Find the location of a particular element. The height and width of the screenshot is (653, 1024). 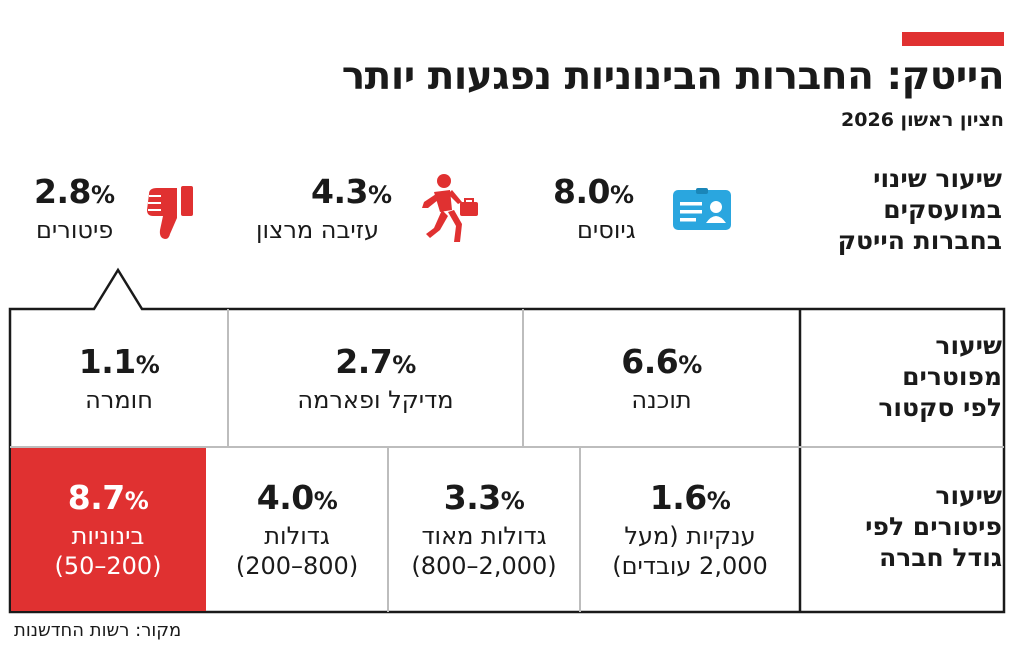

sector-cell-label: תוכנה is located at coordinates (661, 399).